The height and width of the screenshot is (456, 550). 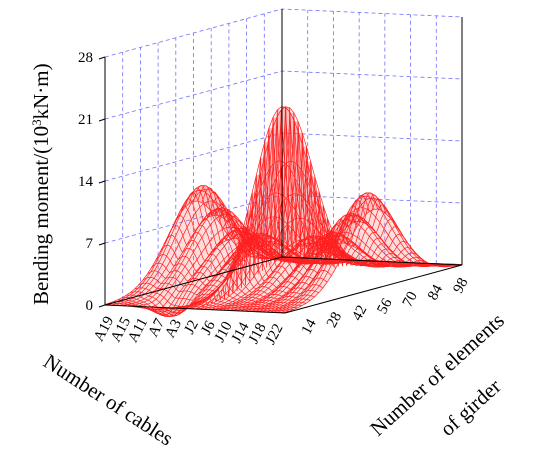 What do you see at coordinates (275, 334) in the screenshot?
I see `cable-tick-label: J22` at bounding box center [275, 334].